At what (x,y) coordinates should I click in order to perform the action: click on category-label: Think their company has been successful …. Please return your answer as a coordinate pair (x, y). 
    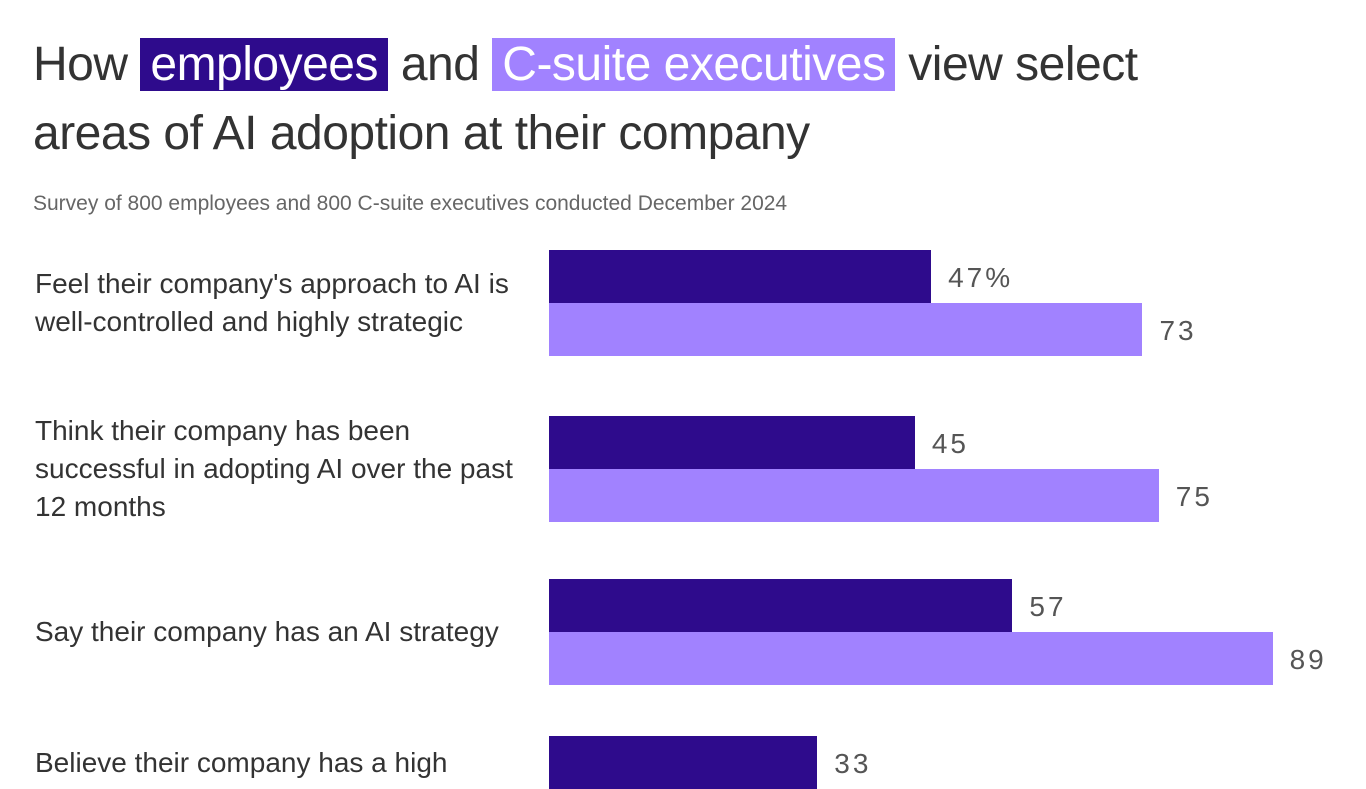
    Looking at the image, I should click on (274, 468).